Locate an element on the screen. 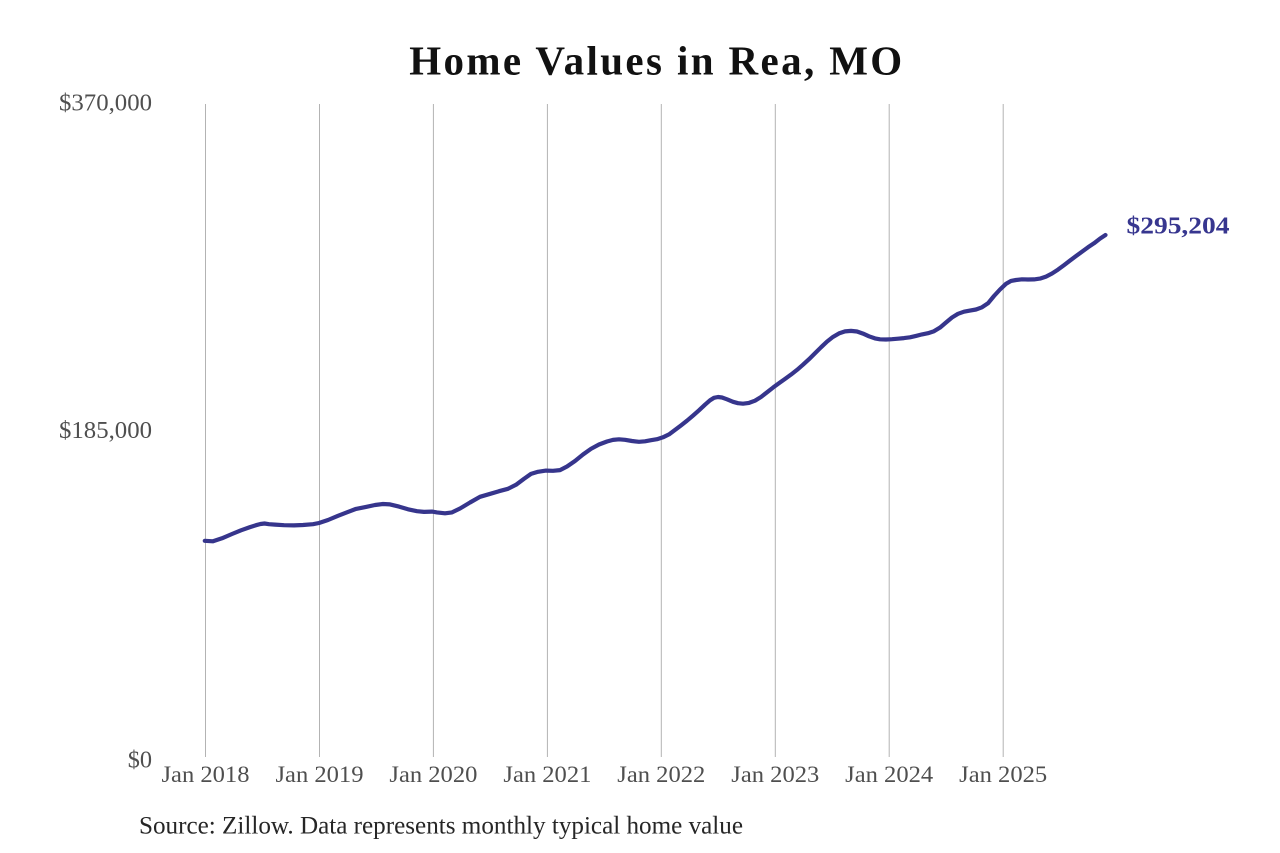 The width and height of the screenshot is (1280, 853). svg-text: Jan 2025 is located at coordinates (1003, 774).